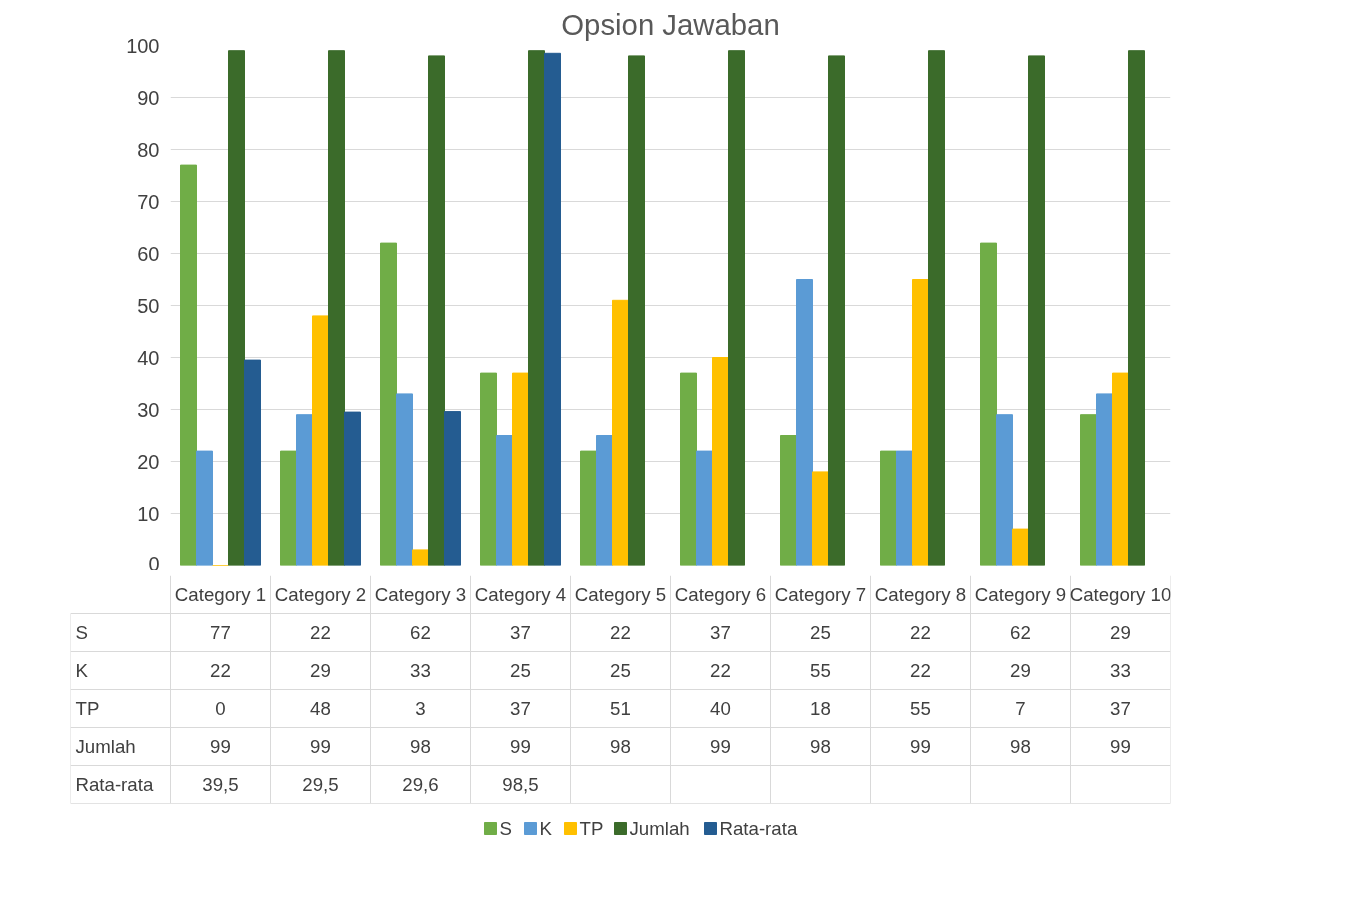 This screenshot has width=1367, height=922. Describe the element at coordinates (505, 828) in the screenshot. I see `legend-label: S` at that location.